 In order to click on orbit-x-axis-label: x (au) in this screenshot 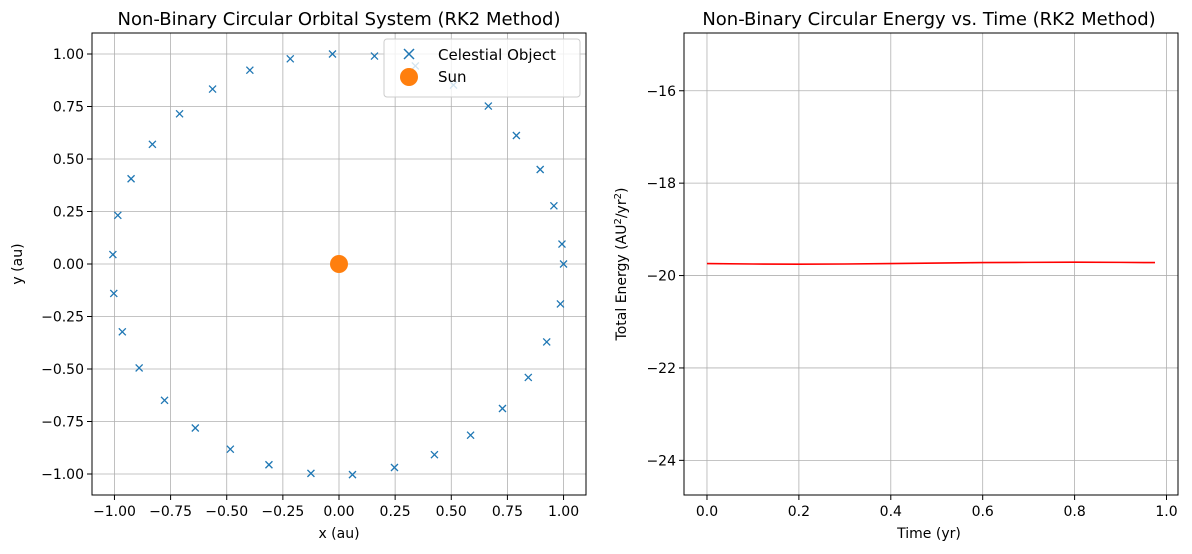, I will do `click(338, 534)`.